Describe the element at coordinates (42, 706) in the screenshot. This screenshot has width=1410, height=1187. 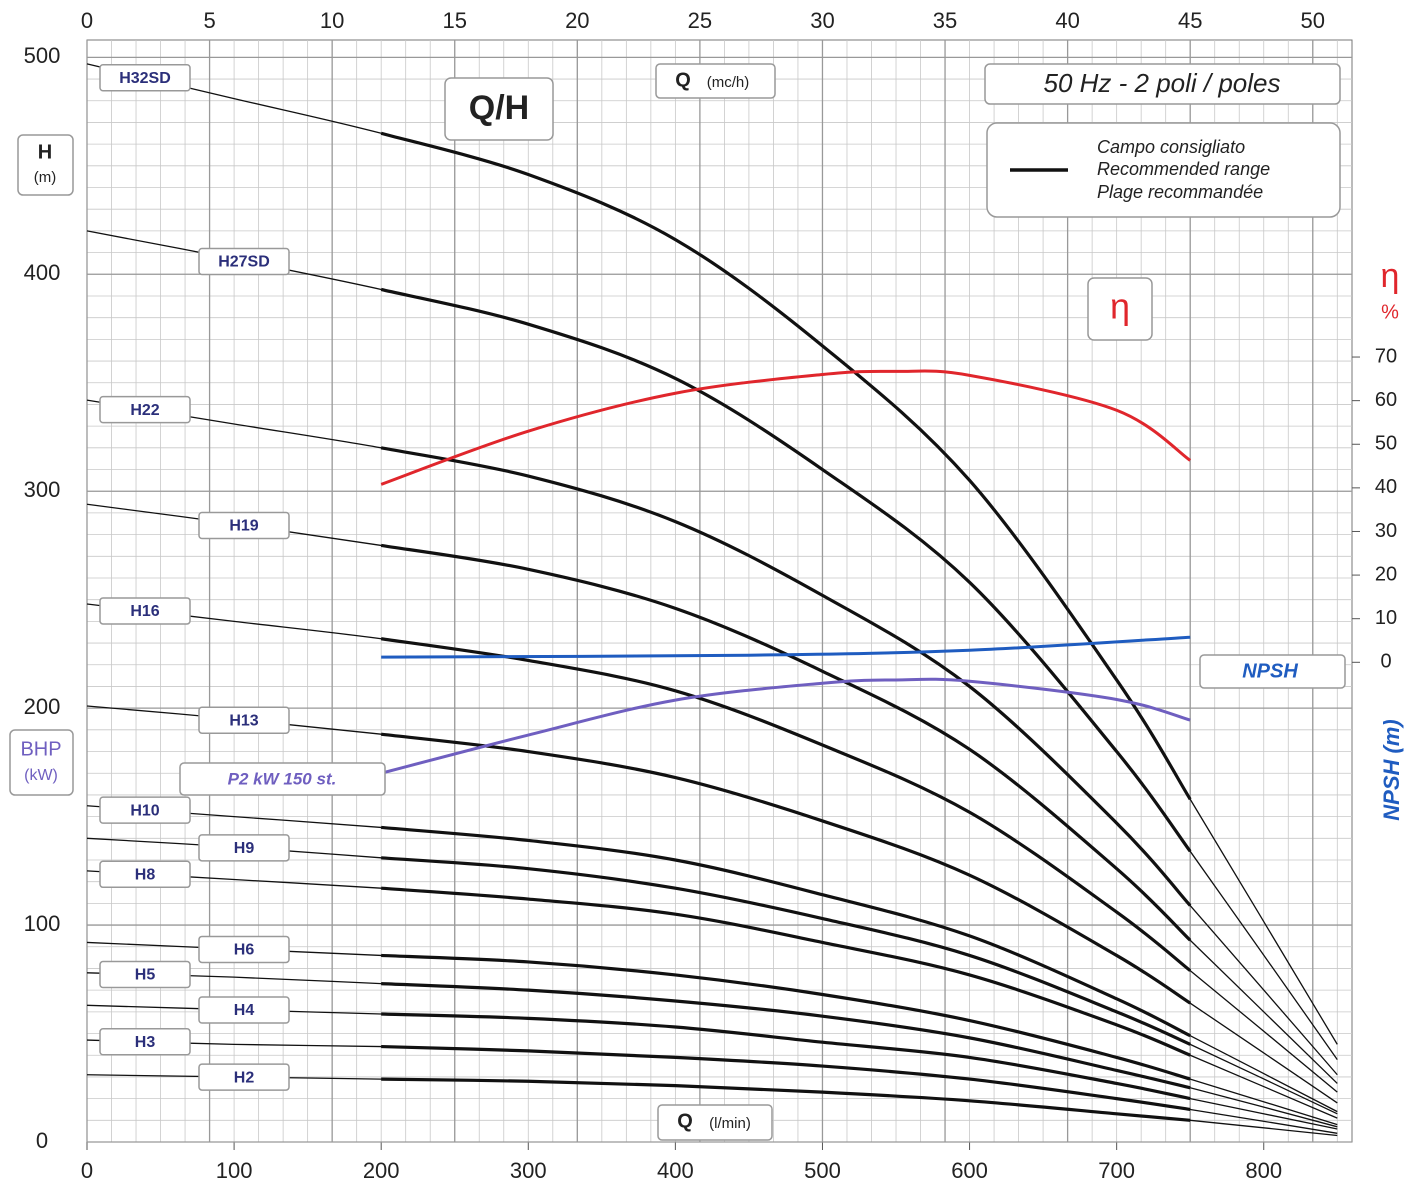
I see `y-tick-label: 200` at that location.